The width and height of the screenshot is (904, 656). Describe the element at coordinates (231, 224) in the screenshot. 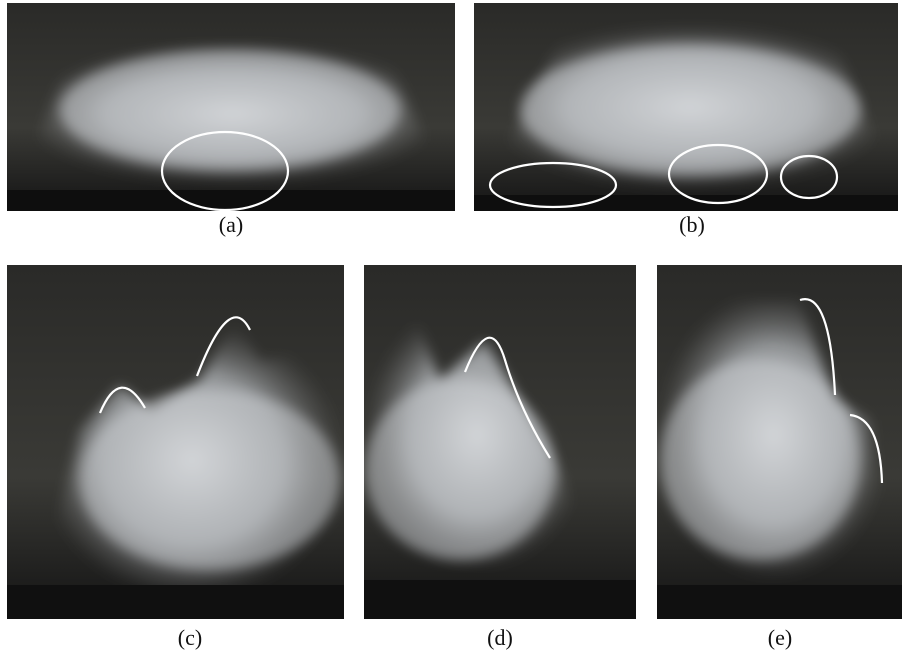

I see `panel-label: (a)` at that location.